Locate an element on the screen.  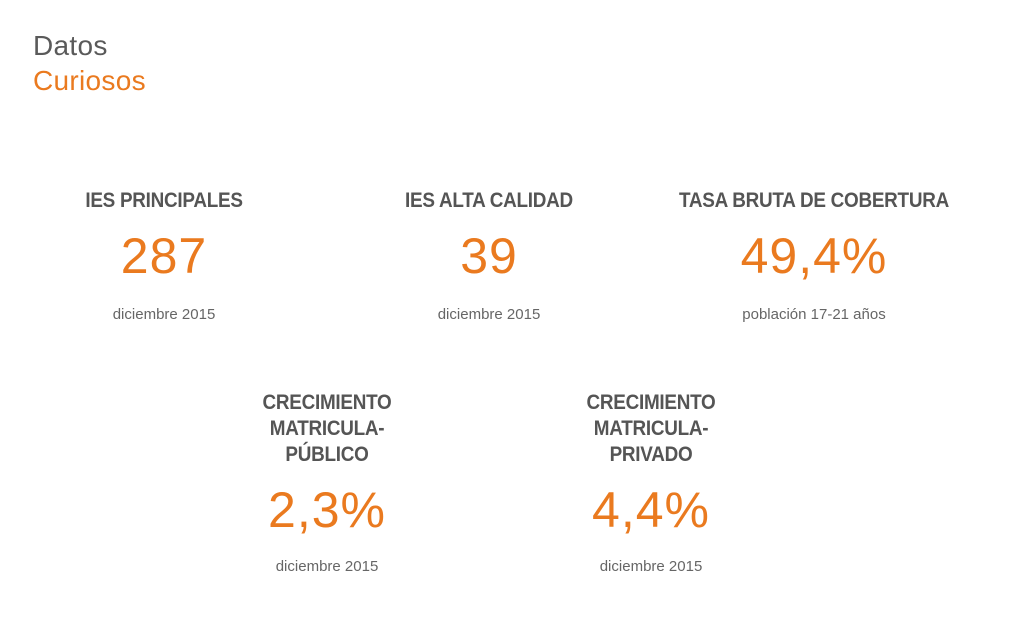
stat-ies-principales: IES PRINCIPALES 287 diciembre 2015 is located at coordinates (164, 256).